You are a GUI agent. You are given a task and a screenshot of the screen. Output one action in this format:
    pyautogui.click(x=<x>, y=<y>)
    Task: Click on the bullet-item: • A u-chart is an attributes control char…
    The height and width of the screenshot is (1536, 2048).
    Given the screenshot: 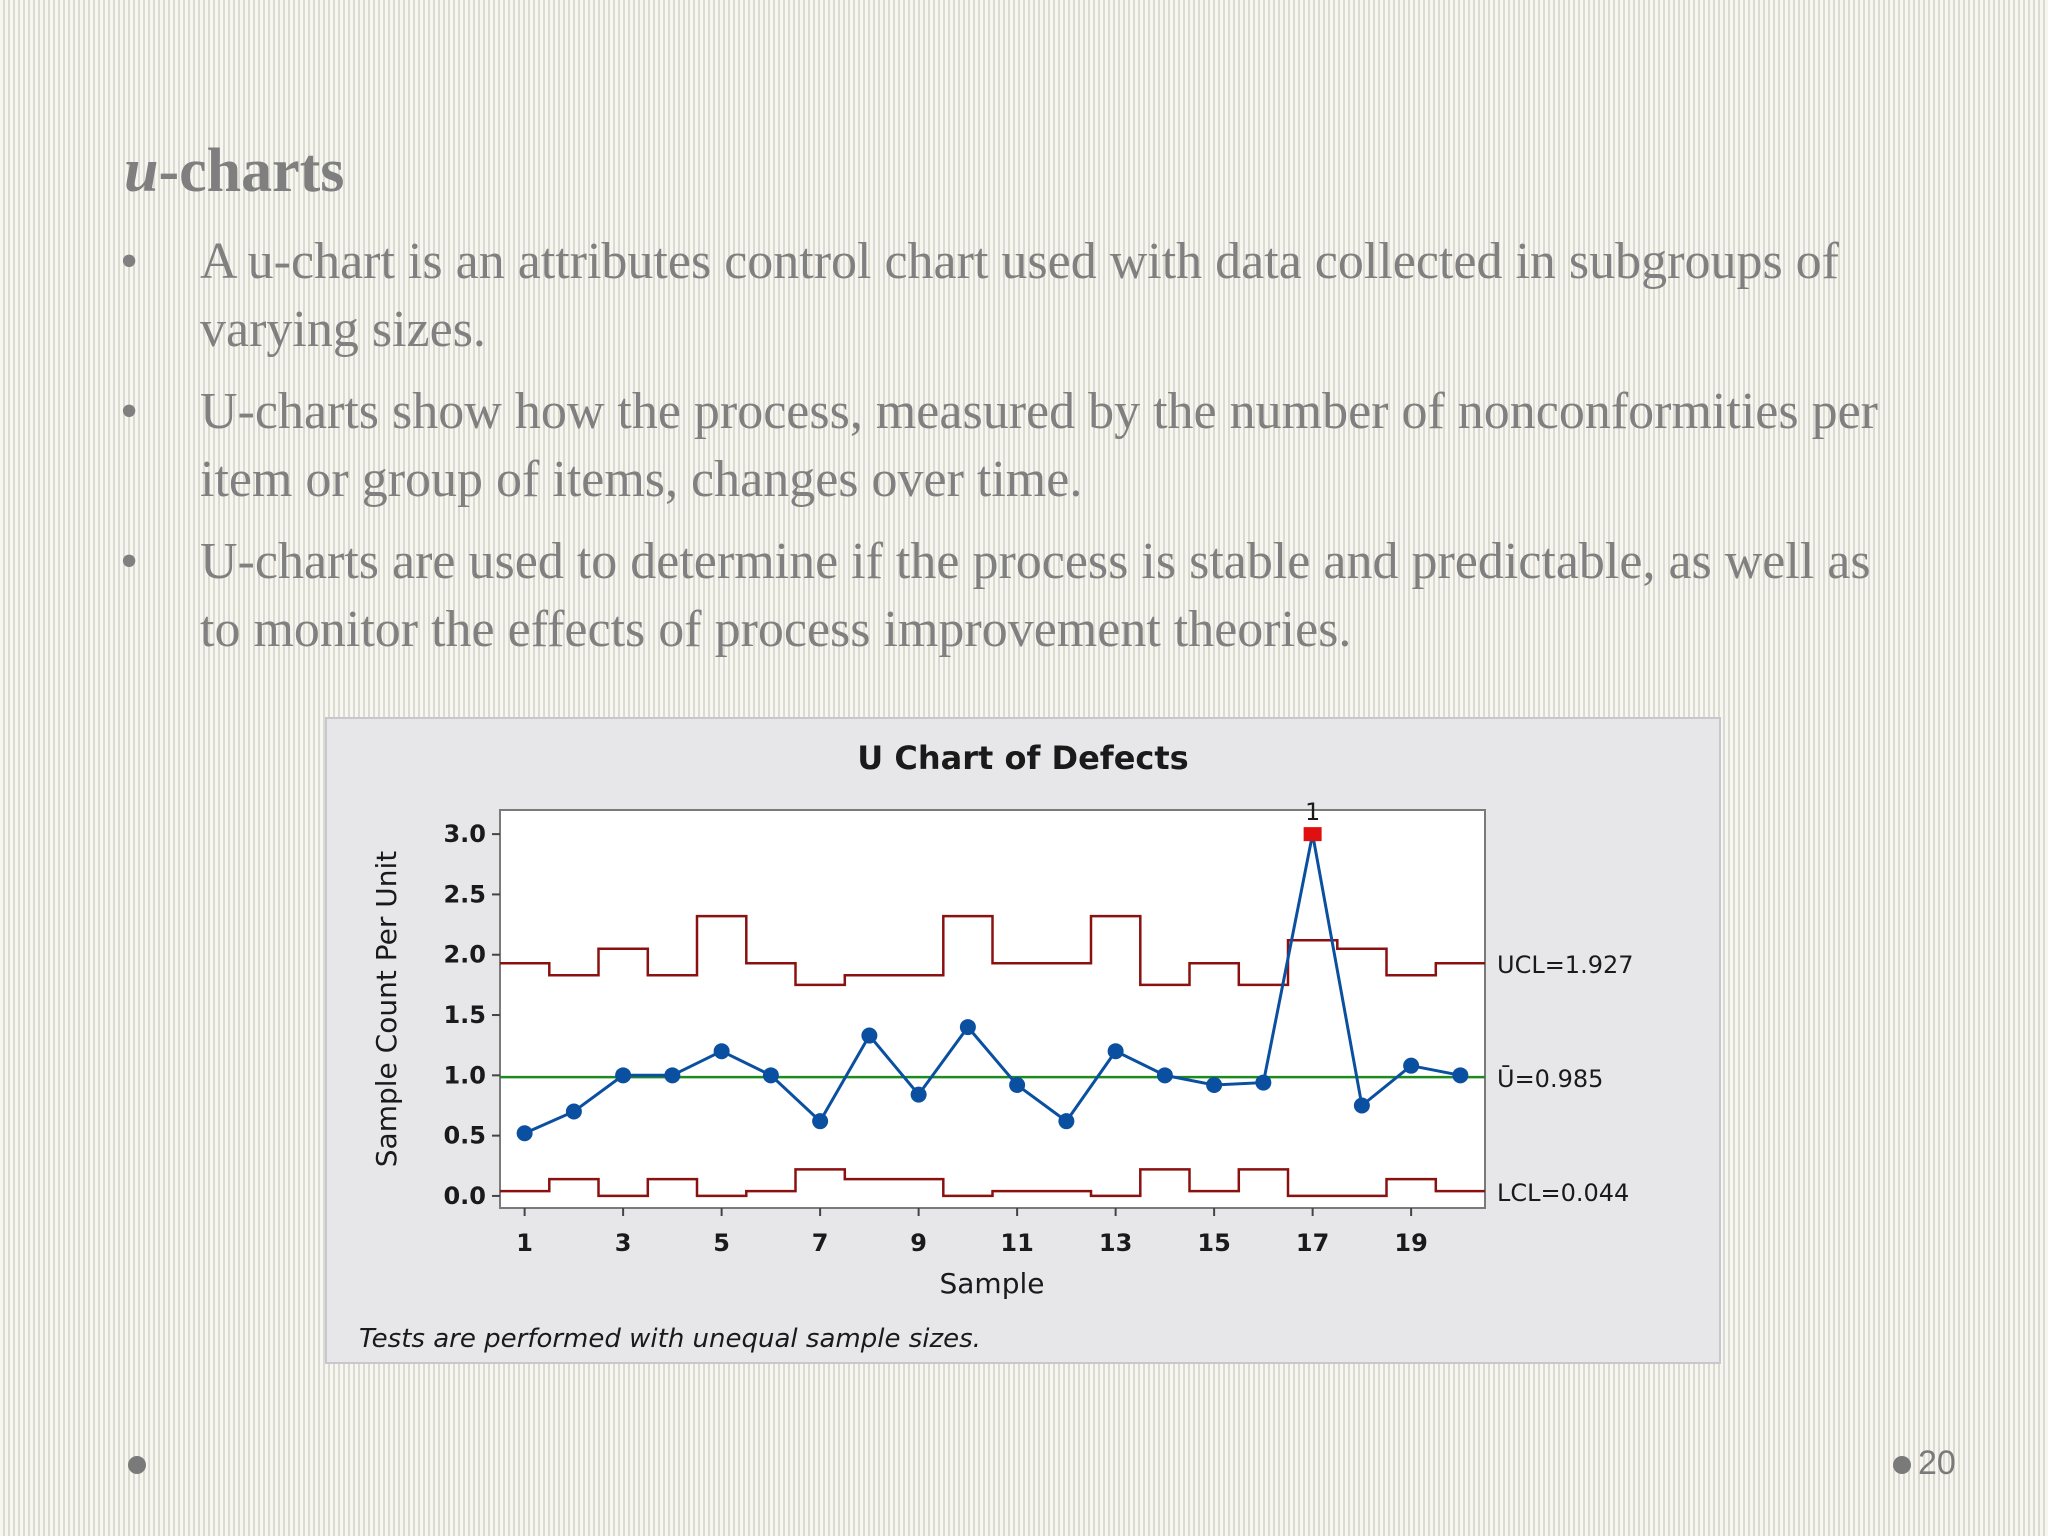 What is the action you would take?
    pyautogui.click(x=1010, y=296)
    